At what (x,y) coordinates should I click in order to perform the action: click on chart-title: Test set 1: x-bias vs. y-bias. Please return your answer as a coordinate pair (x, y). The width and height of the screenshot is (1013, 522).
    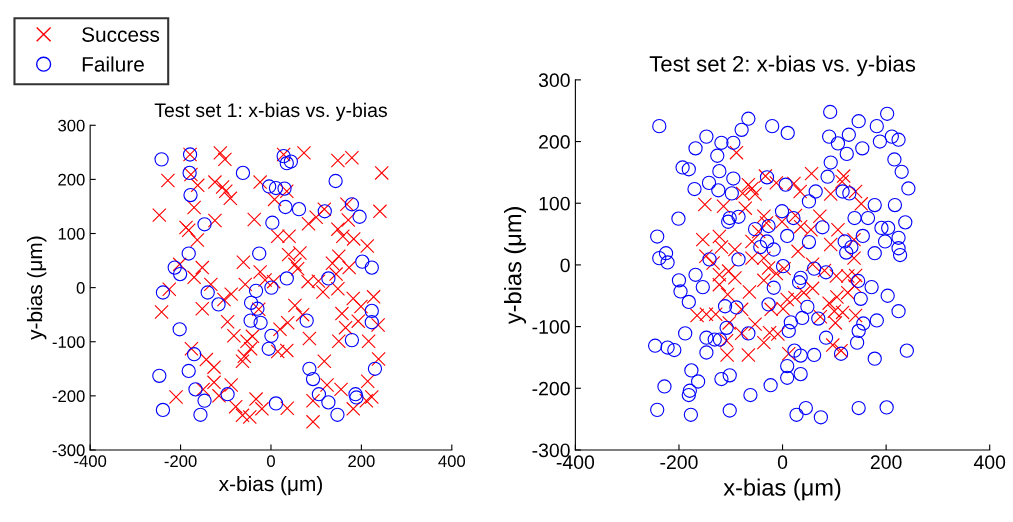
    Looking at the image, I should click on (270, 111).